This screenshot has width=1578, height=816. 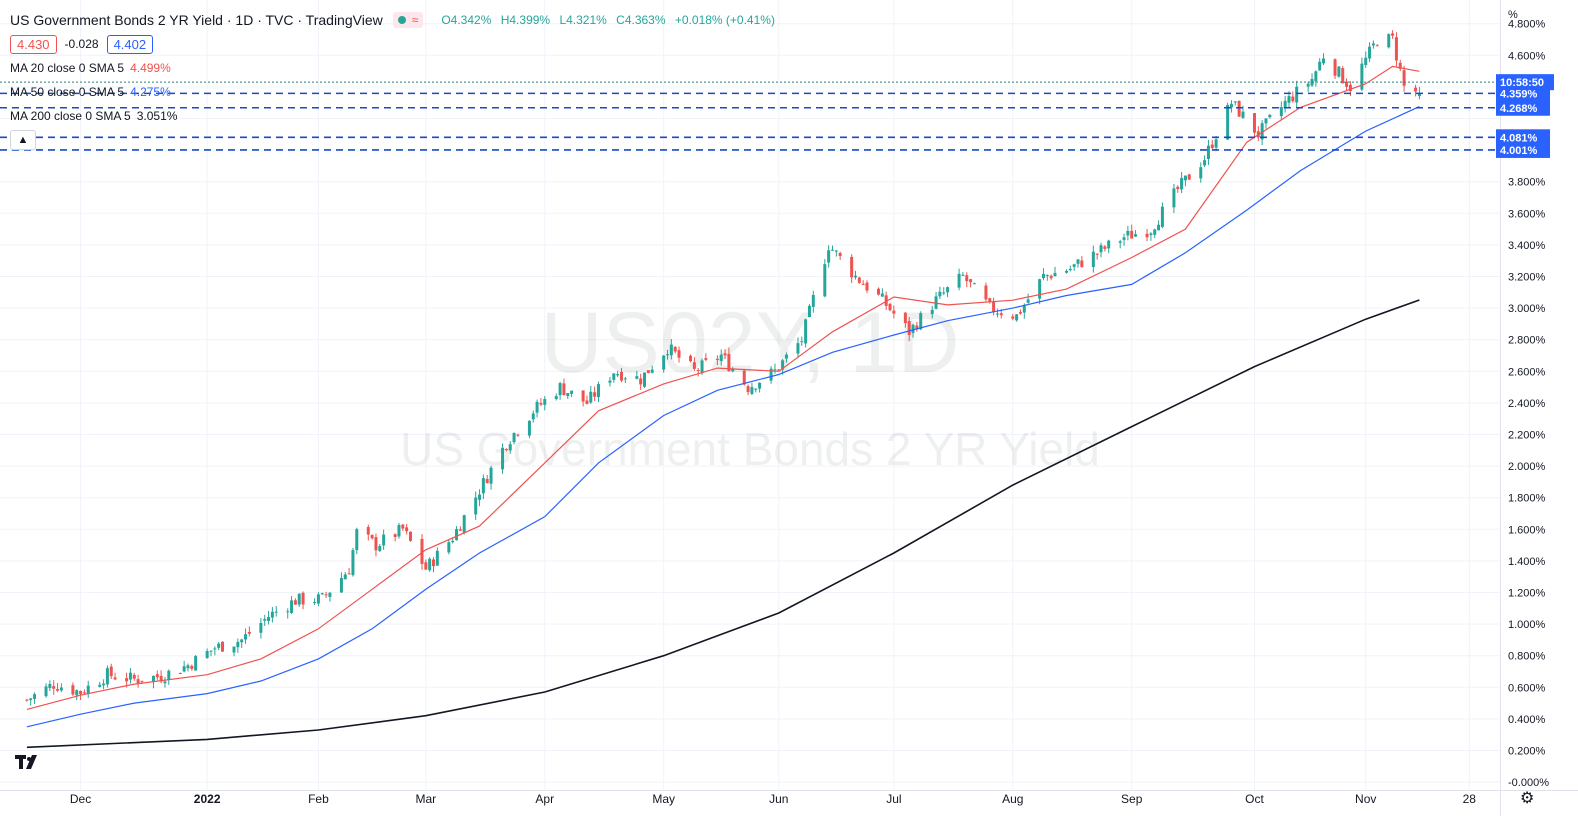 What do you see at coordinates (778, 799) in the screenshot?
I see `x-tick-label: Jun` at bounding box center [778, 799].